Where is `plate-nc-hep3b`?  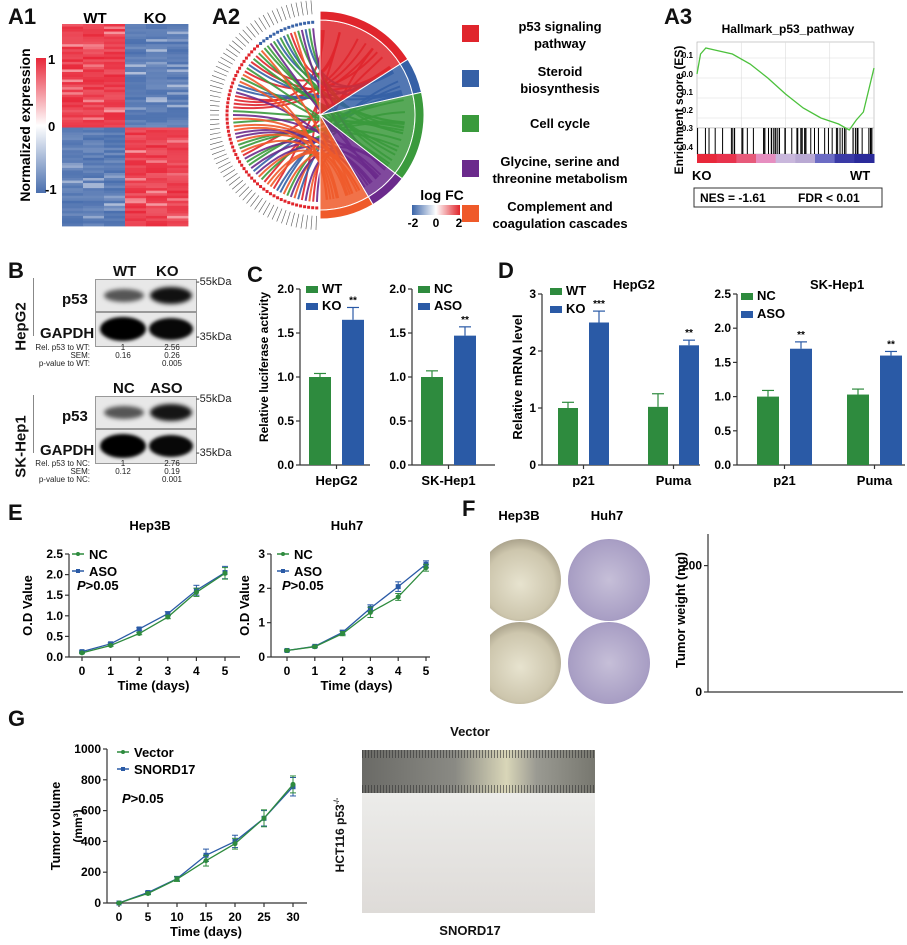
plate-nc-hep3b is located at coordinates (525, 580).